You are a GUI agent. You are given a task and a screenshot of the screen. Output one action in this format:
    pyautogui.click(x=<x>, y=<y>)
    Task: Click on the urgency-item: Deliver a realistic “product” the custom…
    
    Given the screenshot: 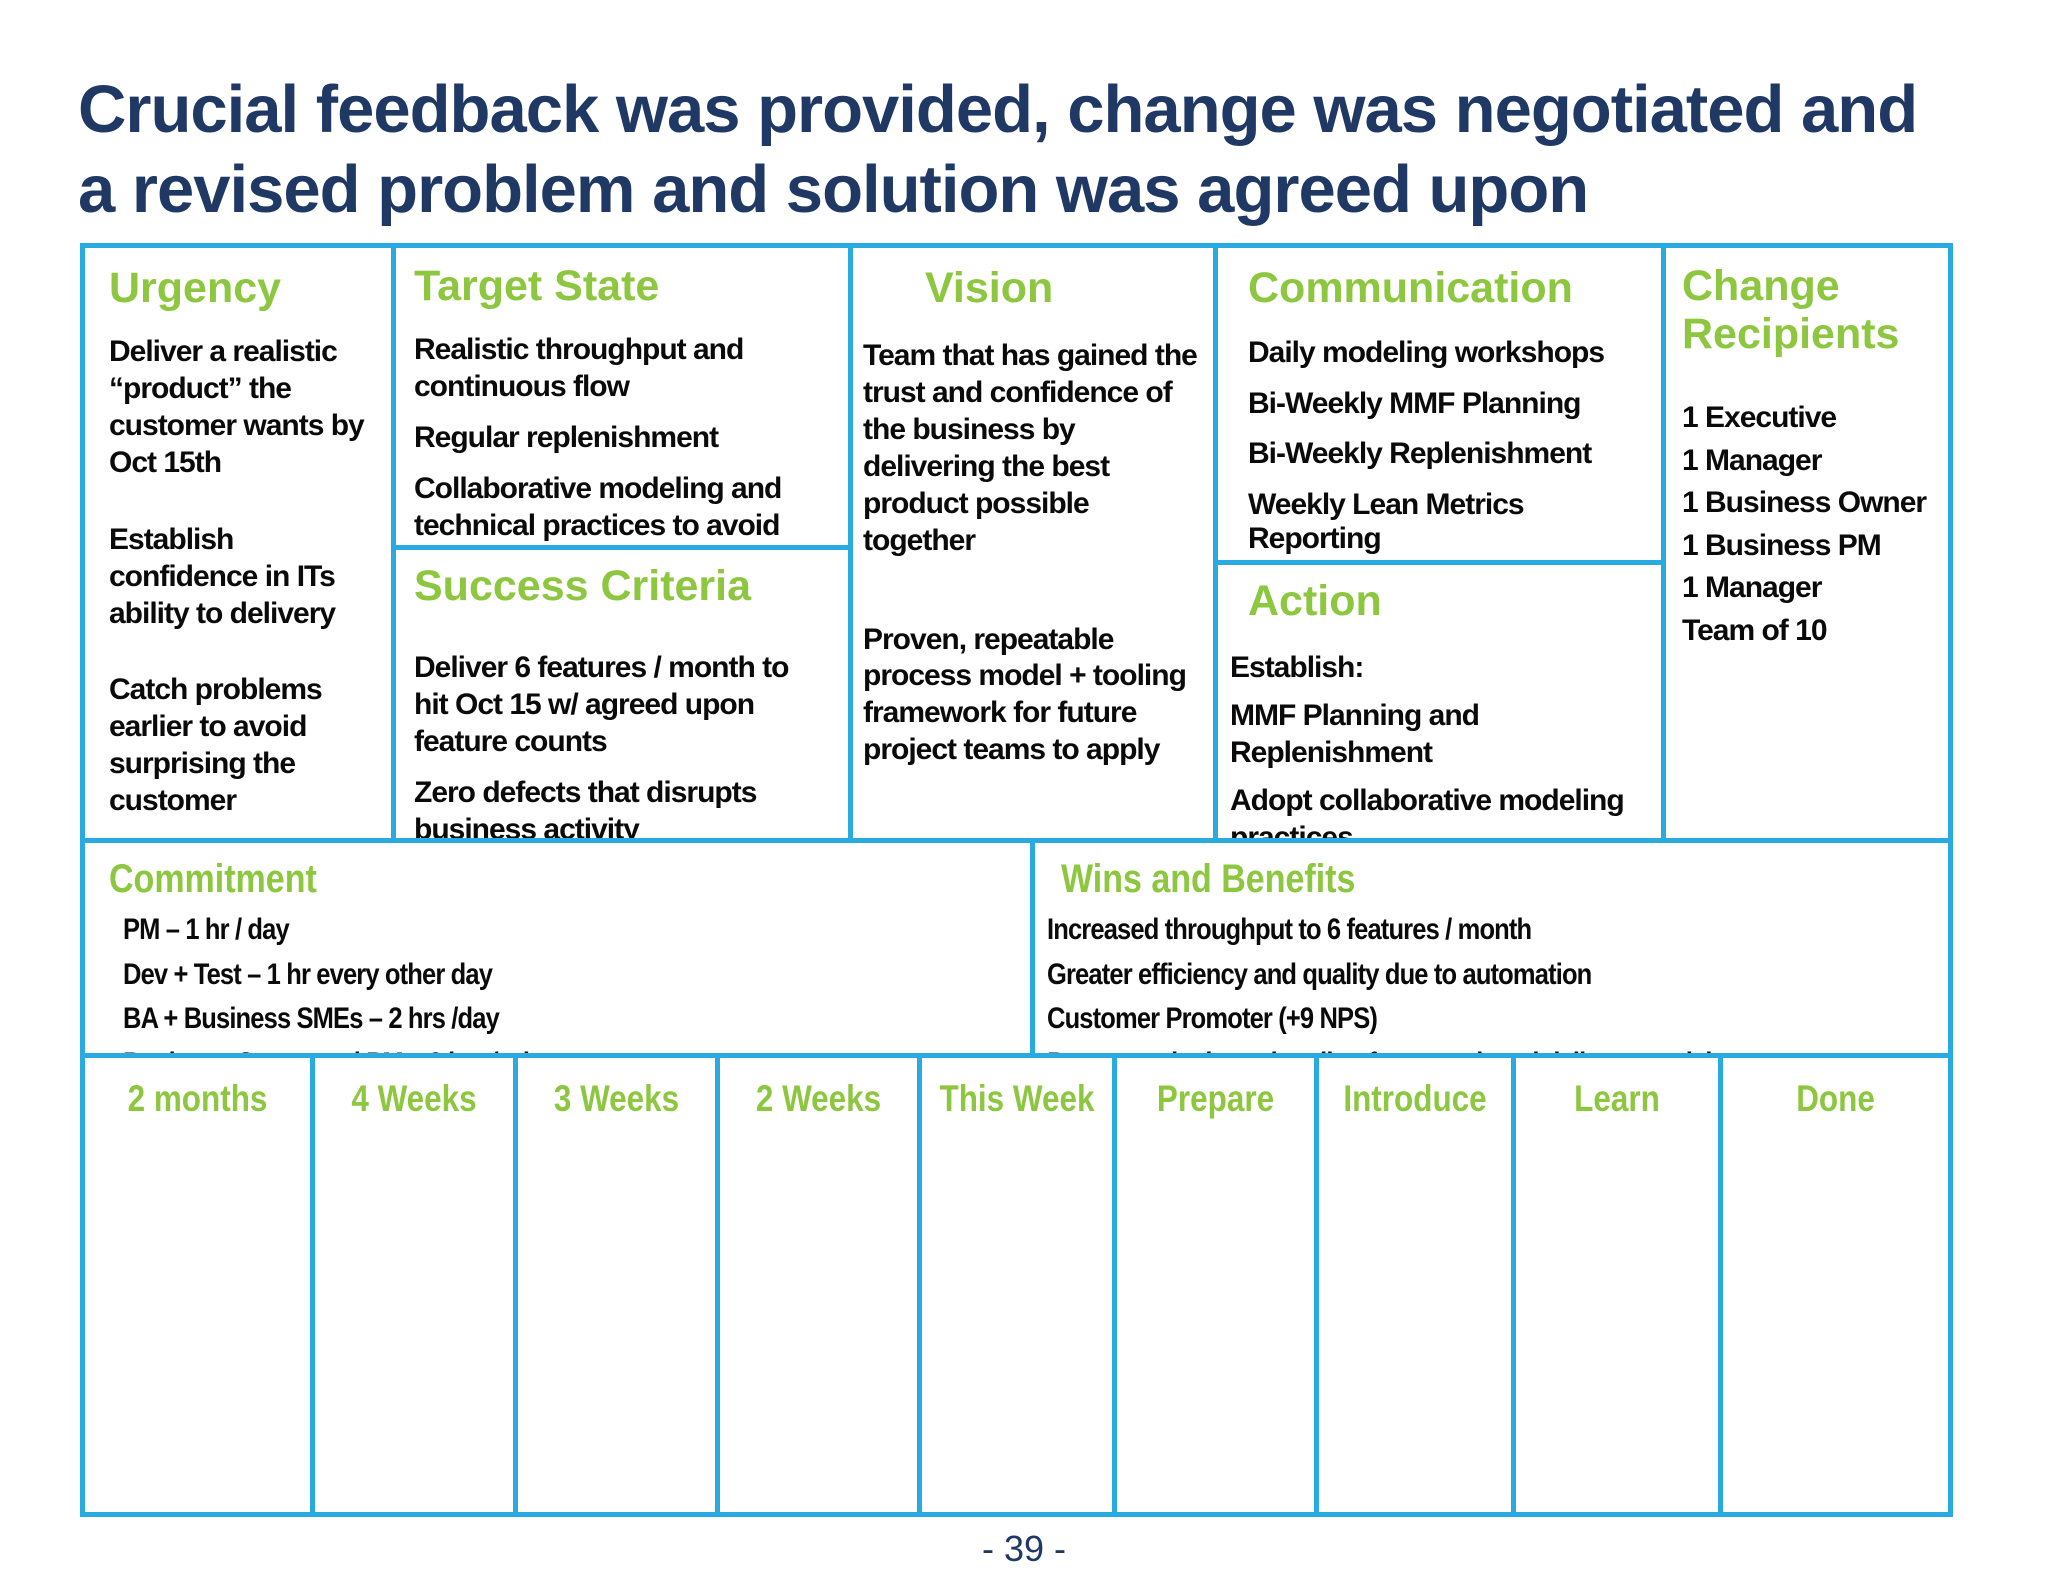 What is the action you would take?
    pyautogui.click(x=237, y=407)
    